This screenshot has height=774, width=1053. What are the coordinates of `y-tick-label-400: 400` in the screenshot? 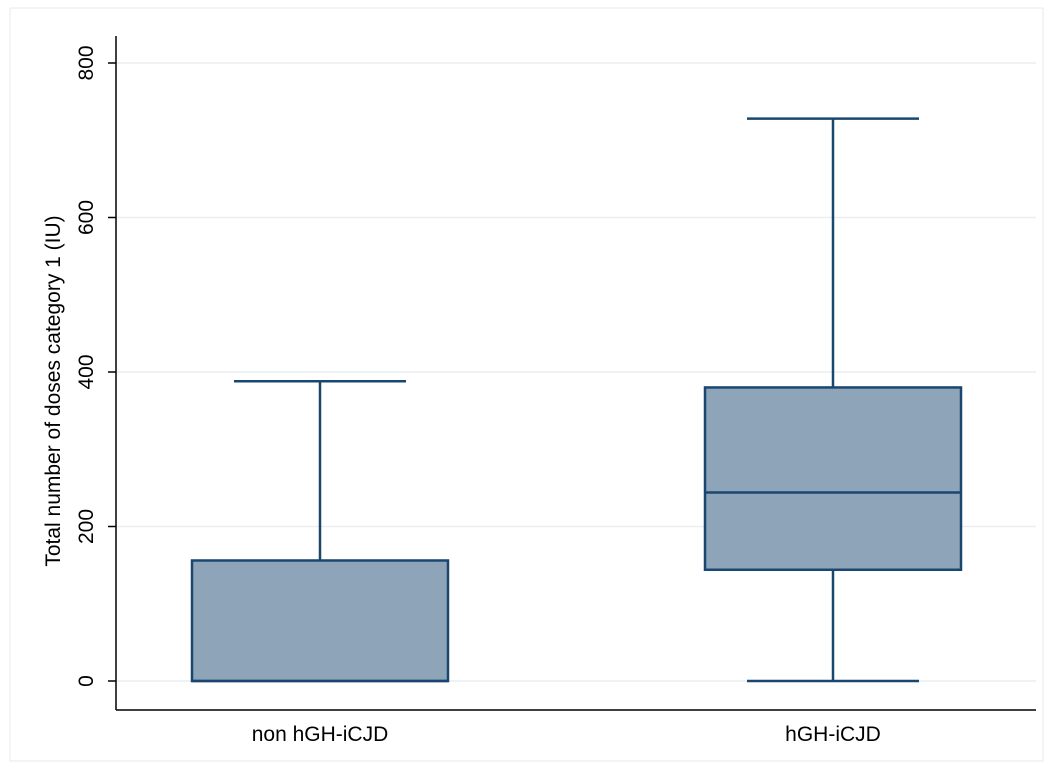 It's located at (86, 371).